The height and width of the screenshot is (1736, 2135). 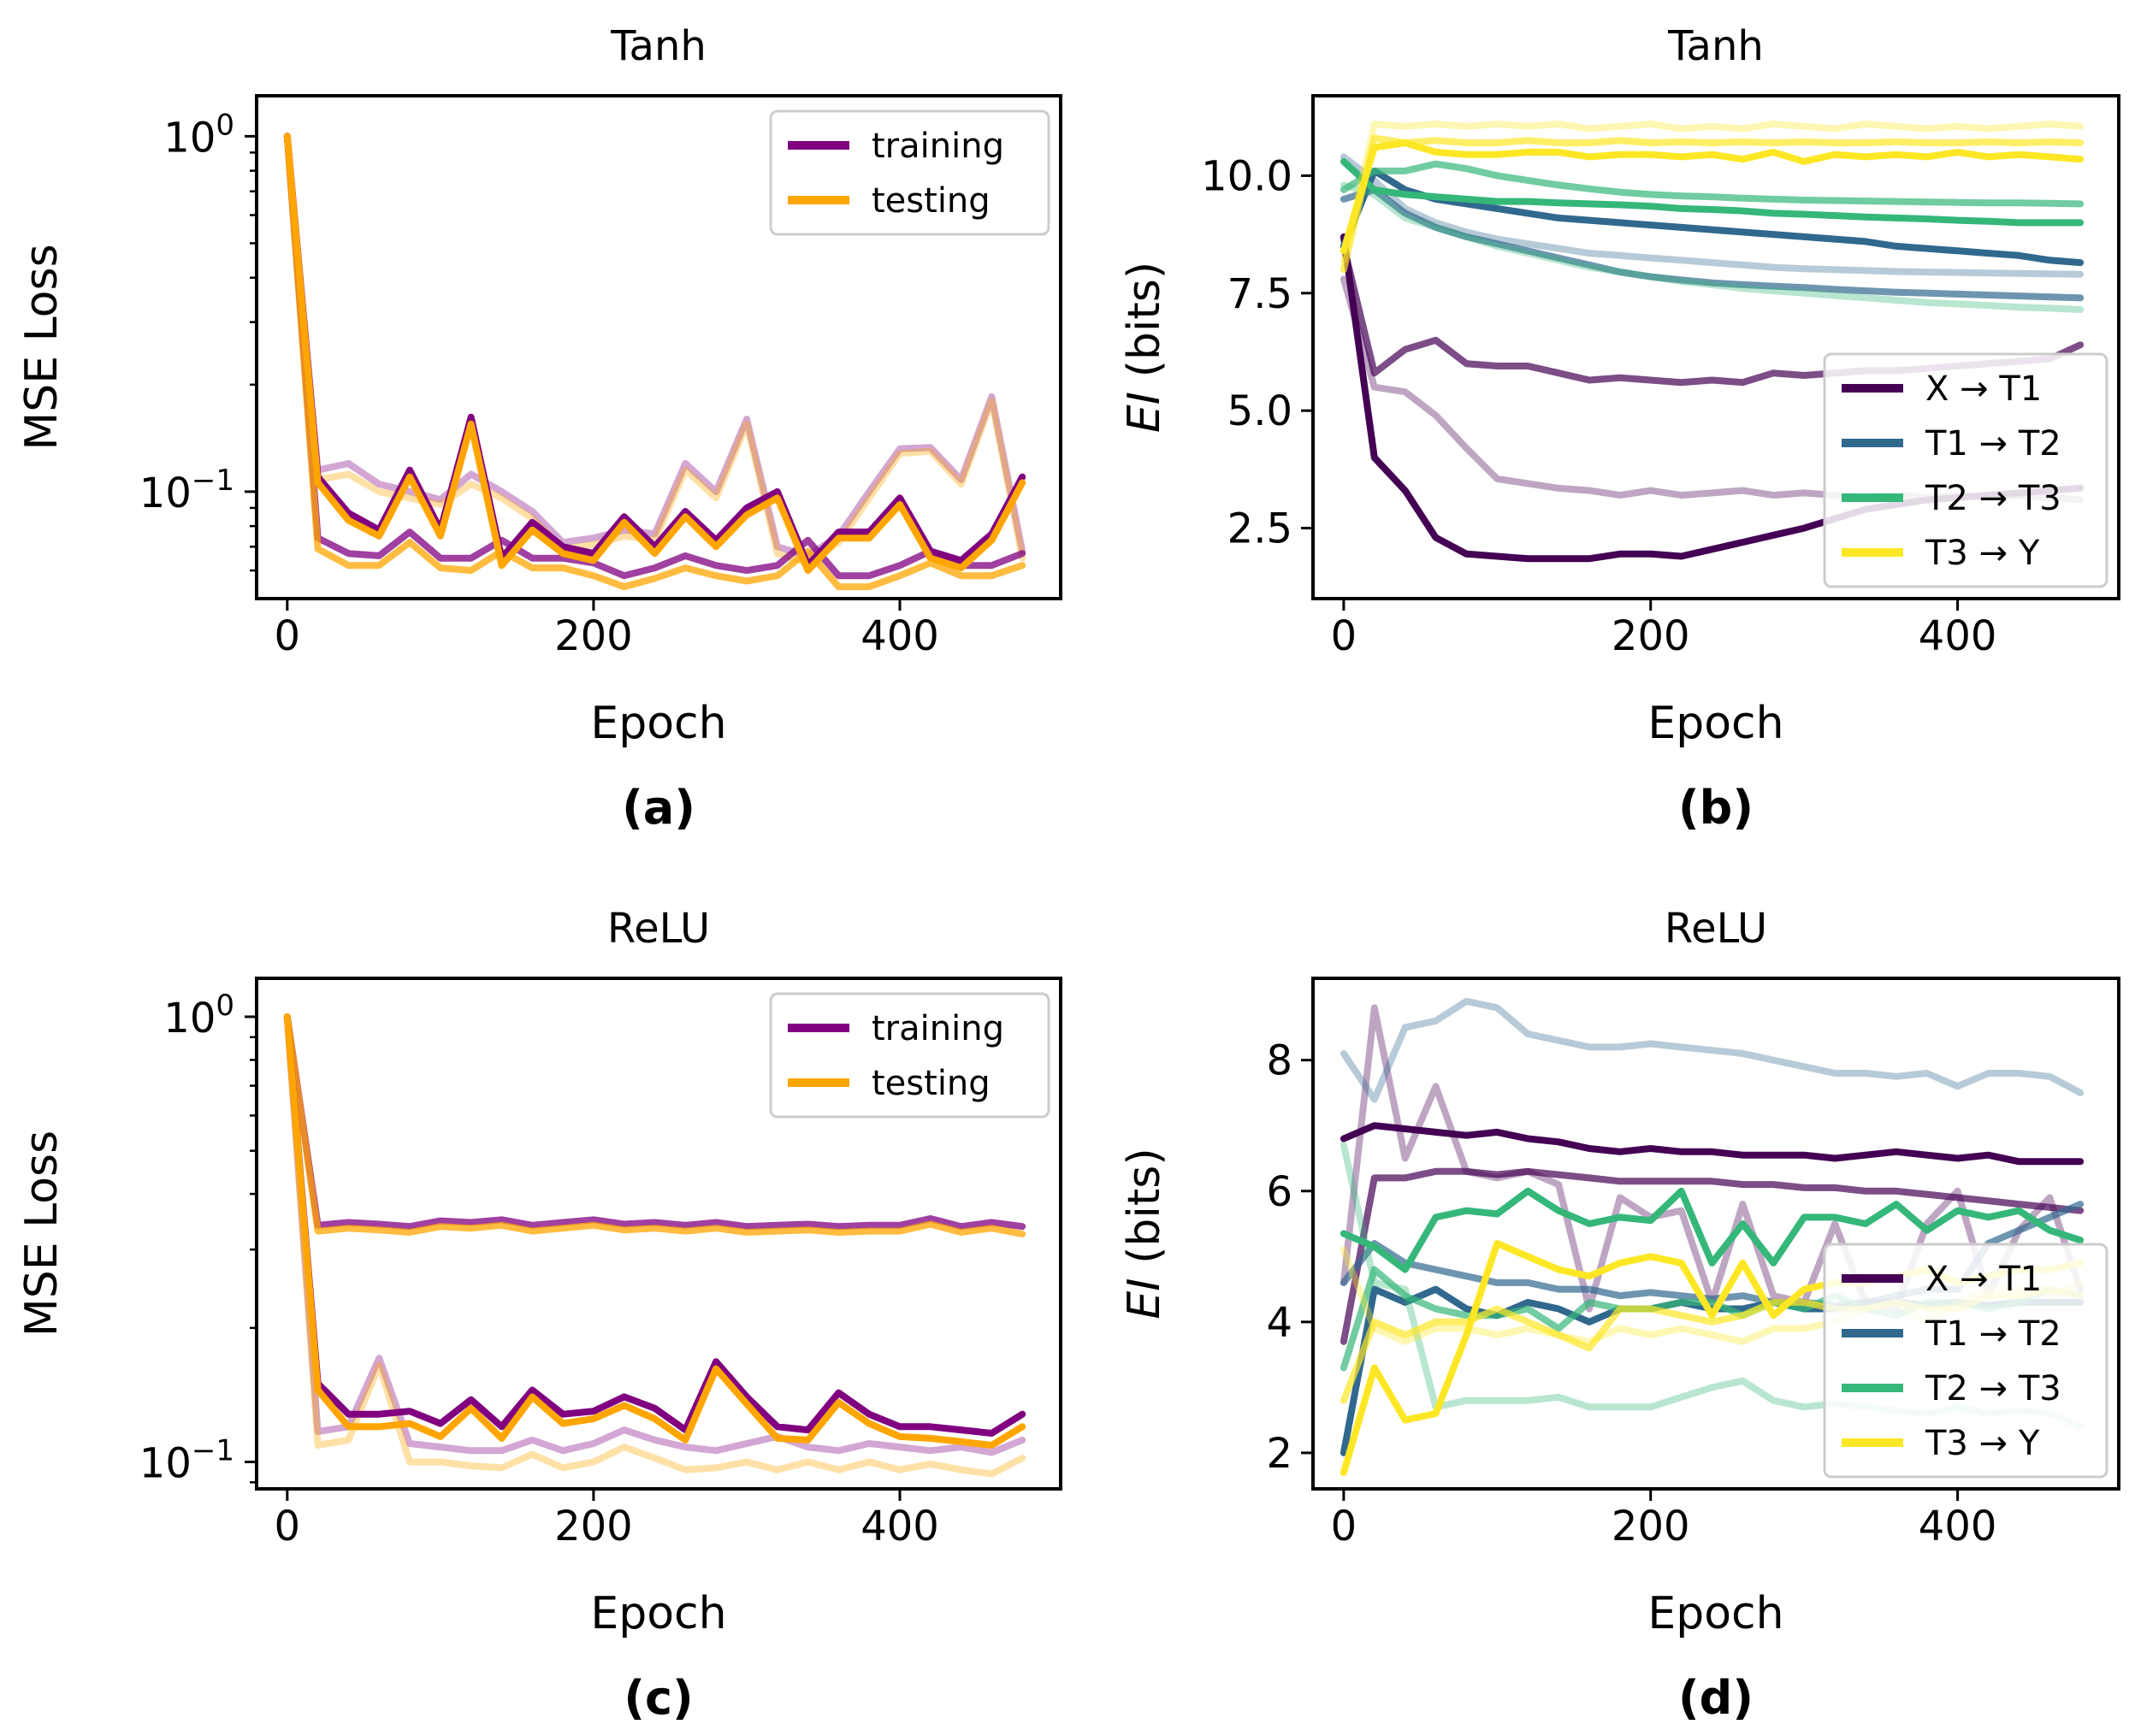 What do you see at coordinates (1279, 1061) in the screenshot?
I see `y-tick-label: 8` at bounding box center [1279, 1061].